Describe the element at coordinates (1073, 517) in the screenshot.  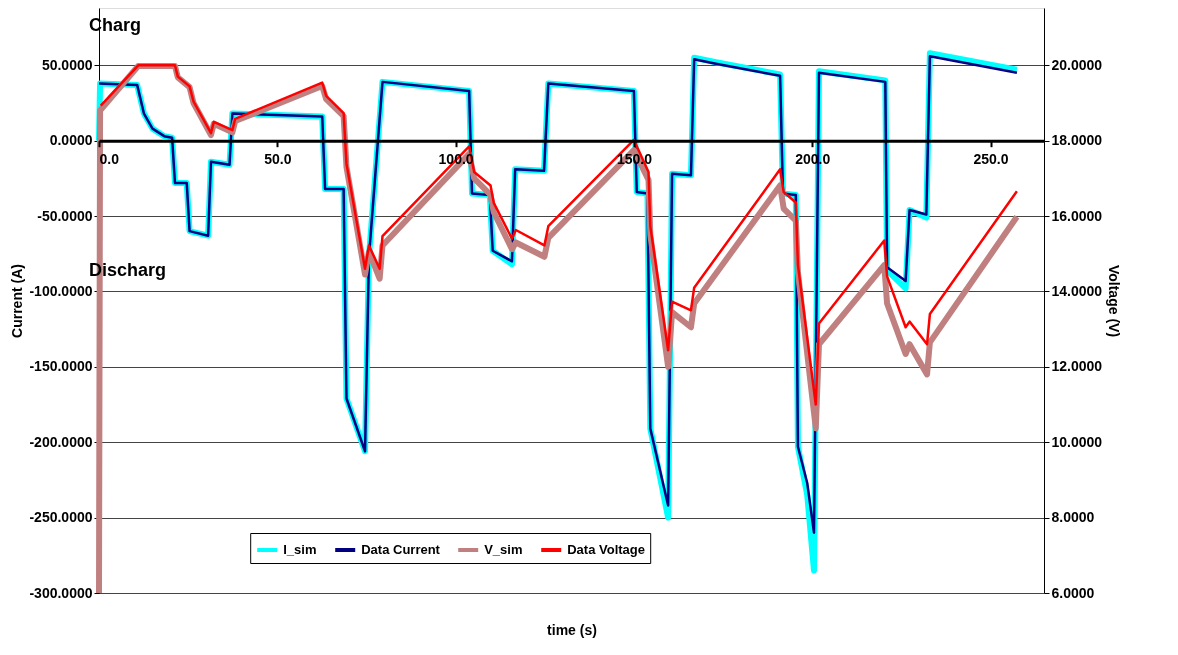
I see `y2-tick-label: 8.0000` at that location.